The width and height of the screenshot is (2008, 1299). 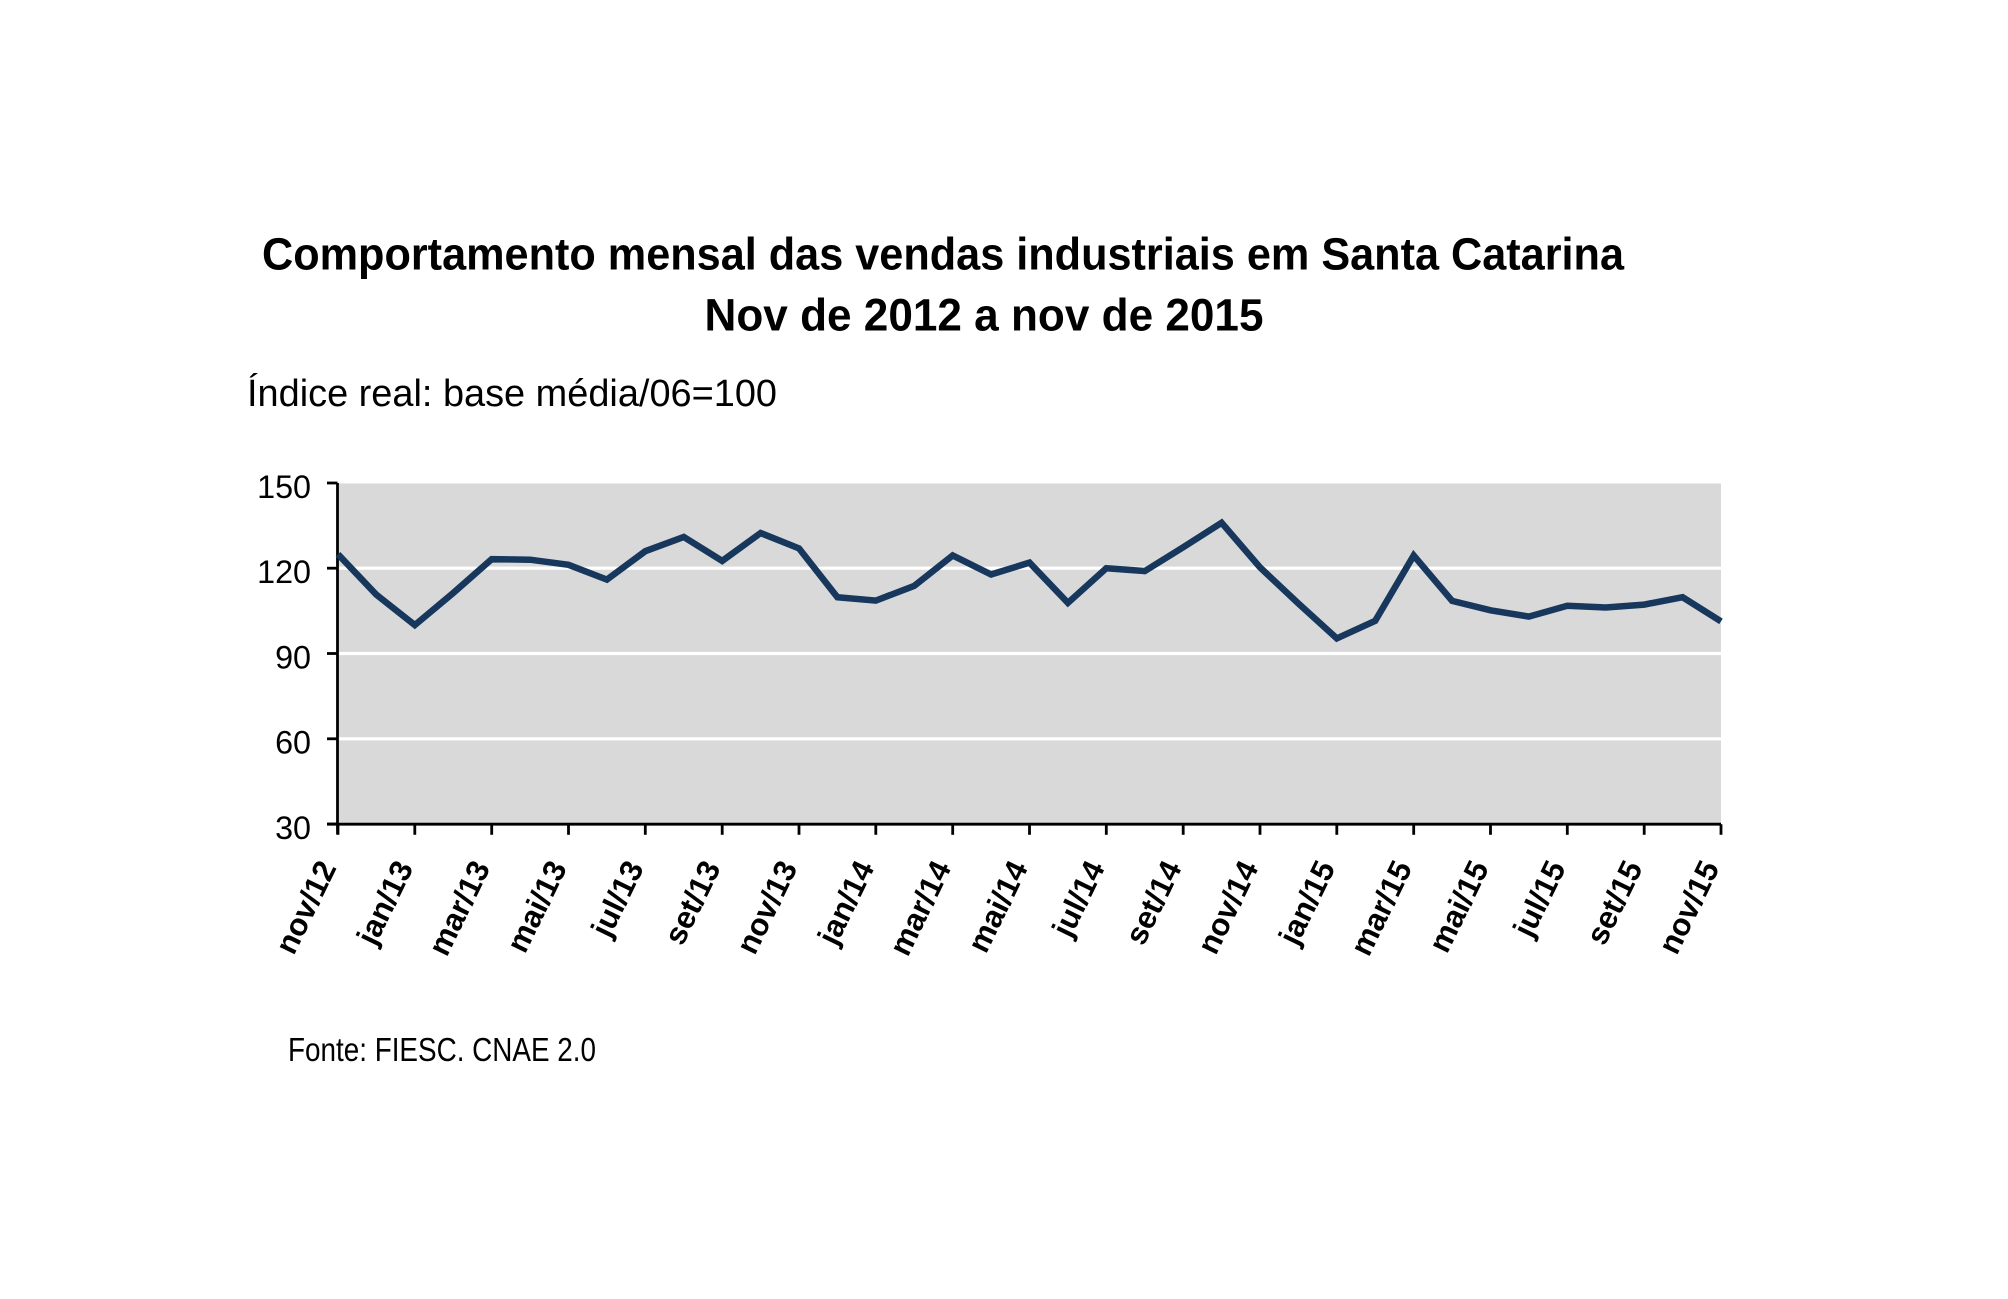 What do you see at coordinates (284, 487) in the screenshot?
I see `svg-text: 150` at bounding box center [284, 487].